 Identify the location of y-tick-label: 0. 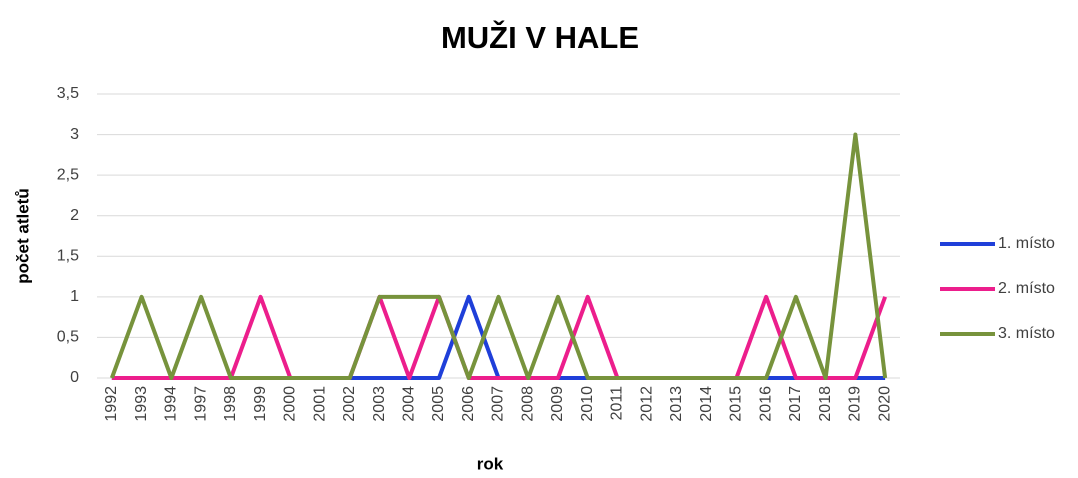
(74, 377).